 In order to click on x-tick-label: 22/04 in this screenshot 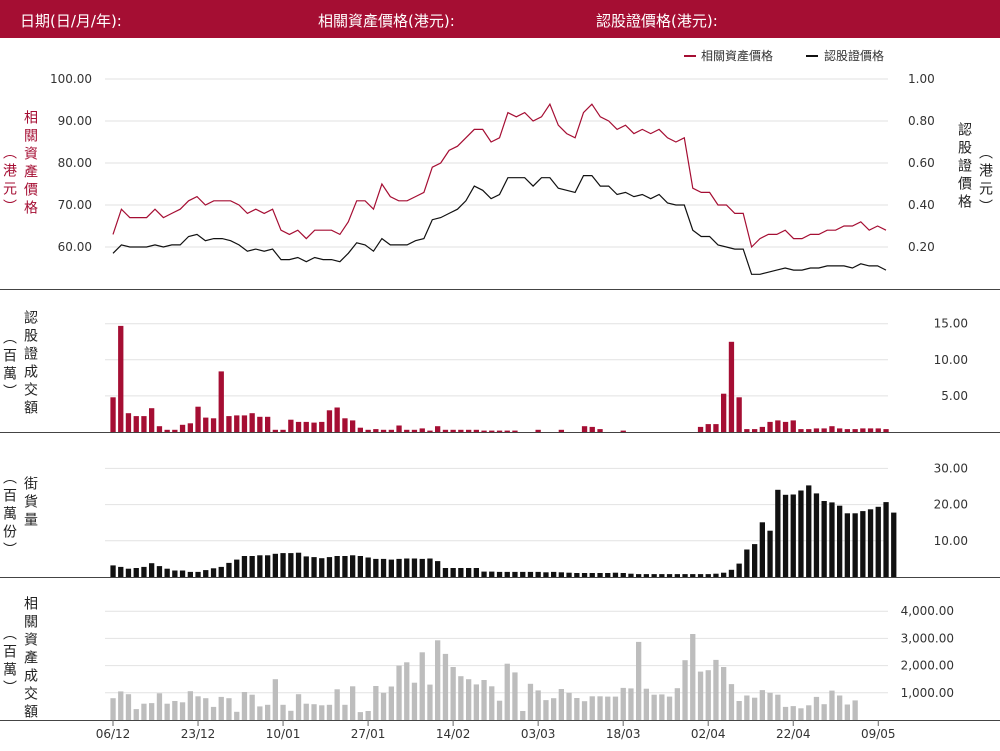, I will do `click(793, 734)`.